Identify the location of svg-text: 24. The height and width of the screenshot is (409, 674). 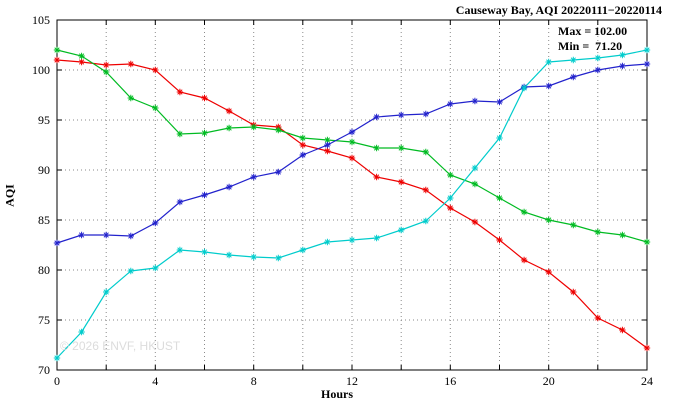
(647, 381).